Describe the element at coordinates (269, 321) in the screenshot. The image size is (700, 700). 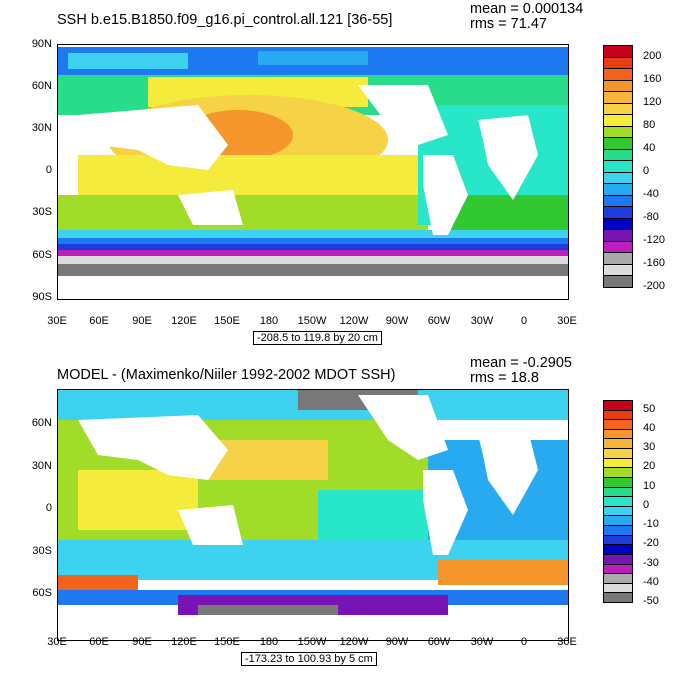
I see `top-x-label: 180` at that location.